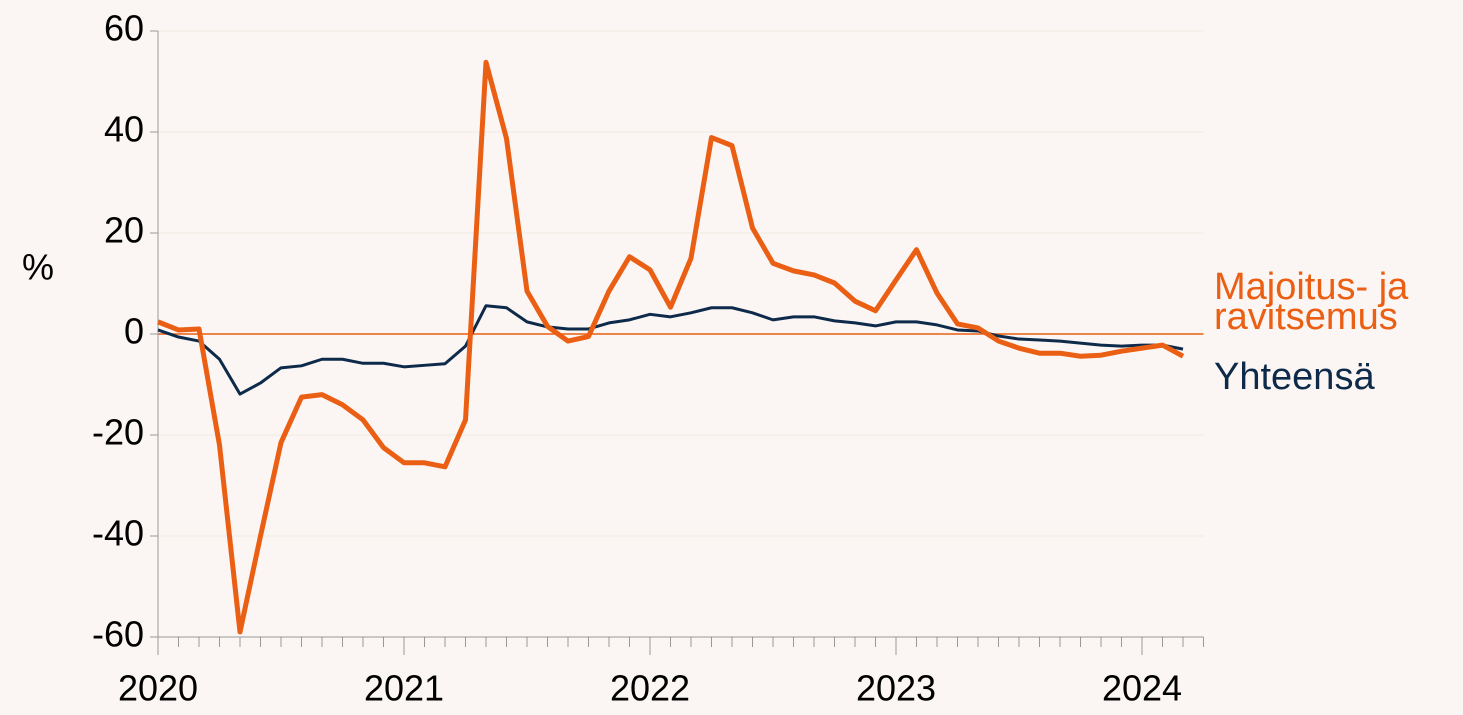 This screenshot has width=1463, height=715. Describe the element at coordinates (650, 688) in the screenshot. I see `x-tick-label: 2022` at that location.